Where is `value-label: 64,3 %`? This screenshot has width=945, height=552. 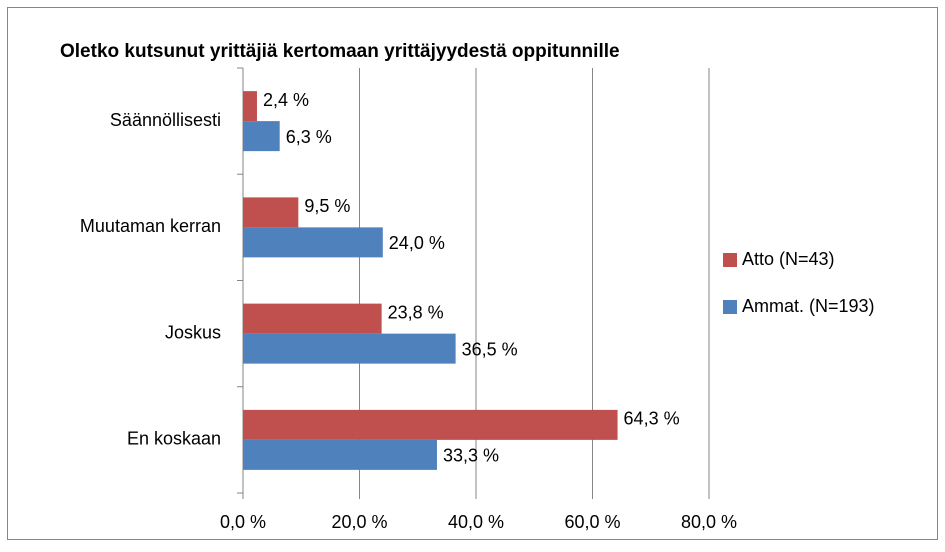 value-label: 64,3 % is located at coordinates (652, 419).